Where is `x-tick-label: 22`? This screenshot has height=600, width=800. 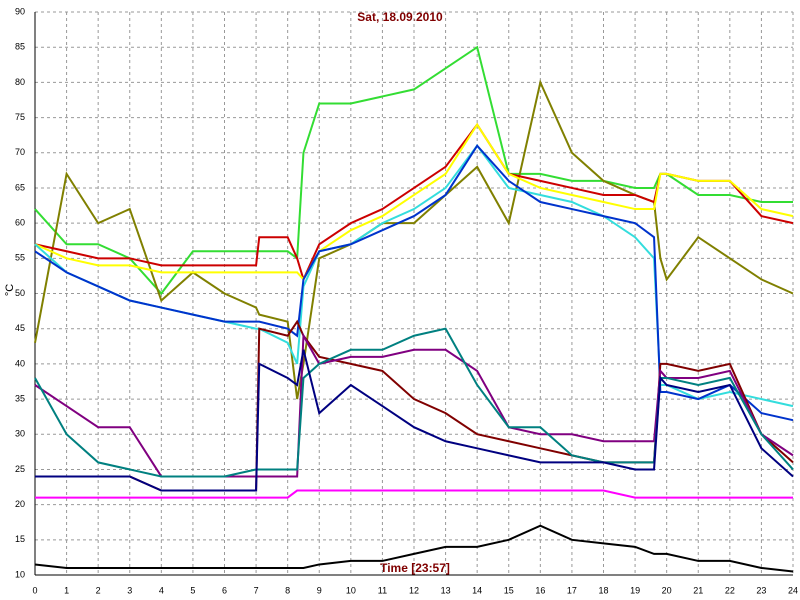
x-tick-label: 22 is located at coordinates (730, 590).